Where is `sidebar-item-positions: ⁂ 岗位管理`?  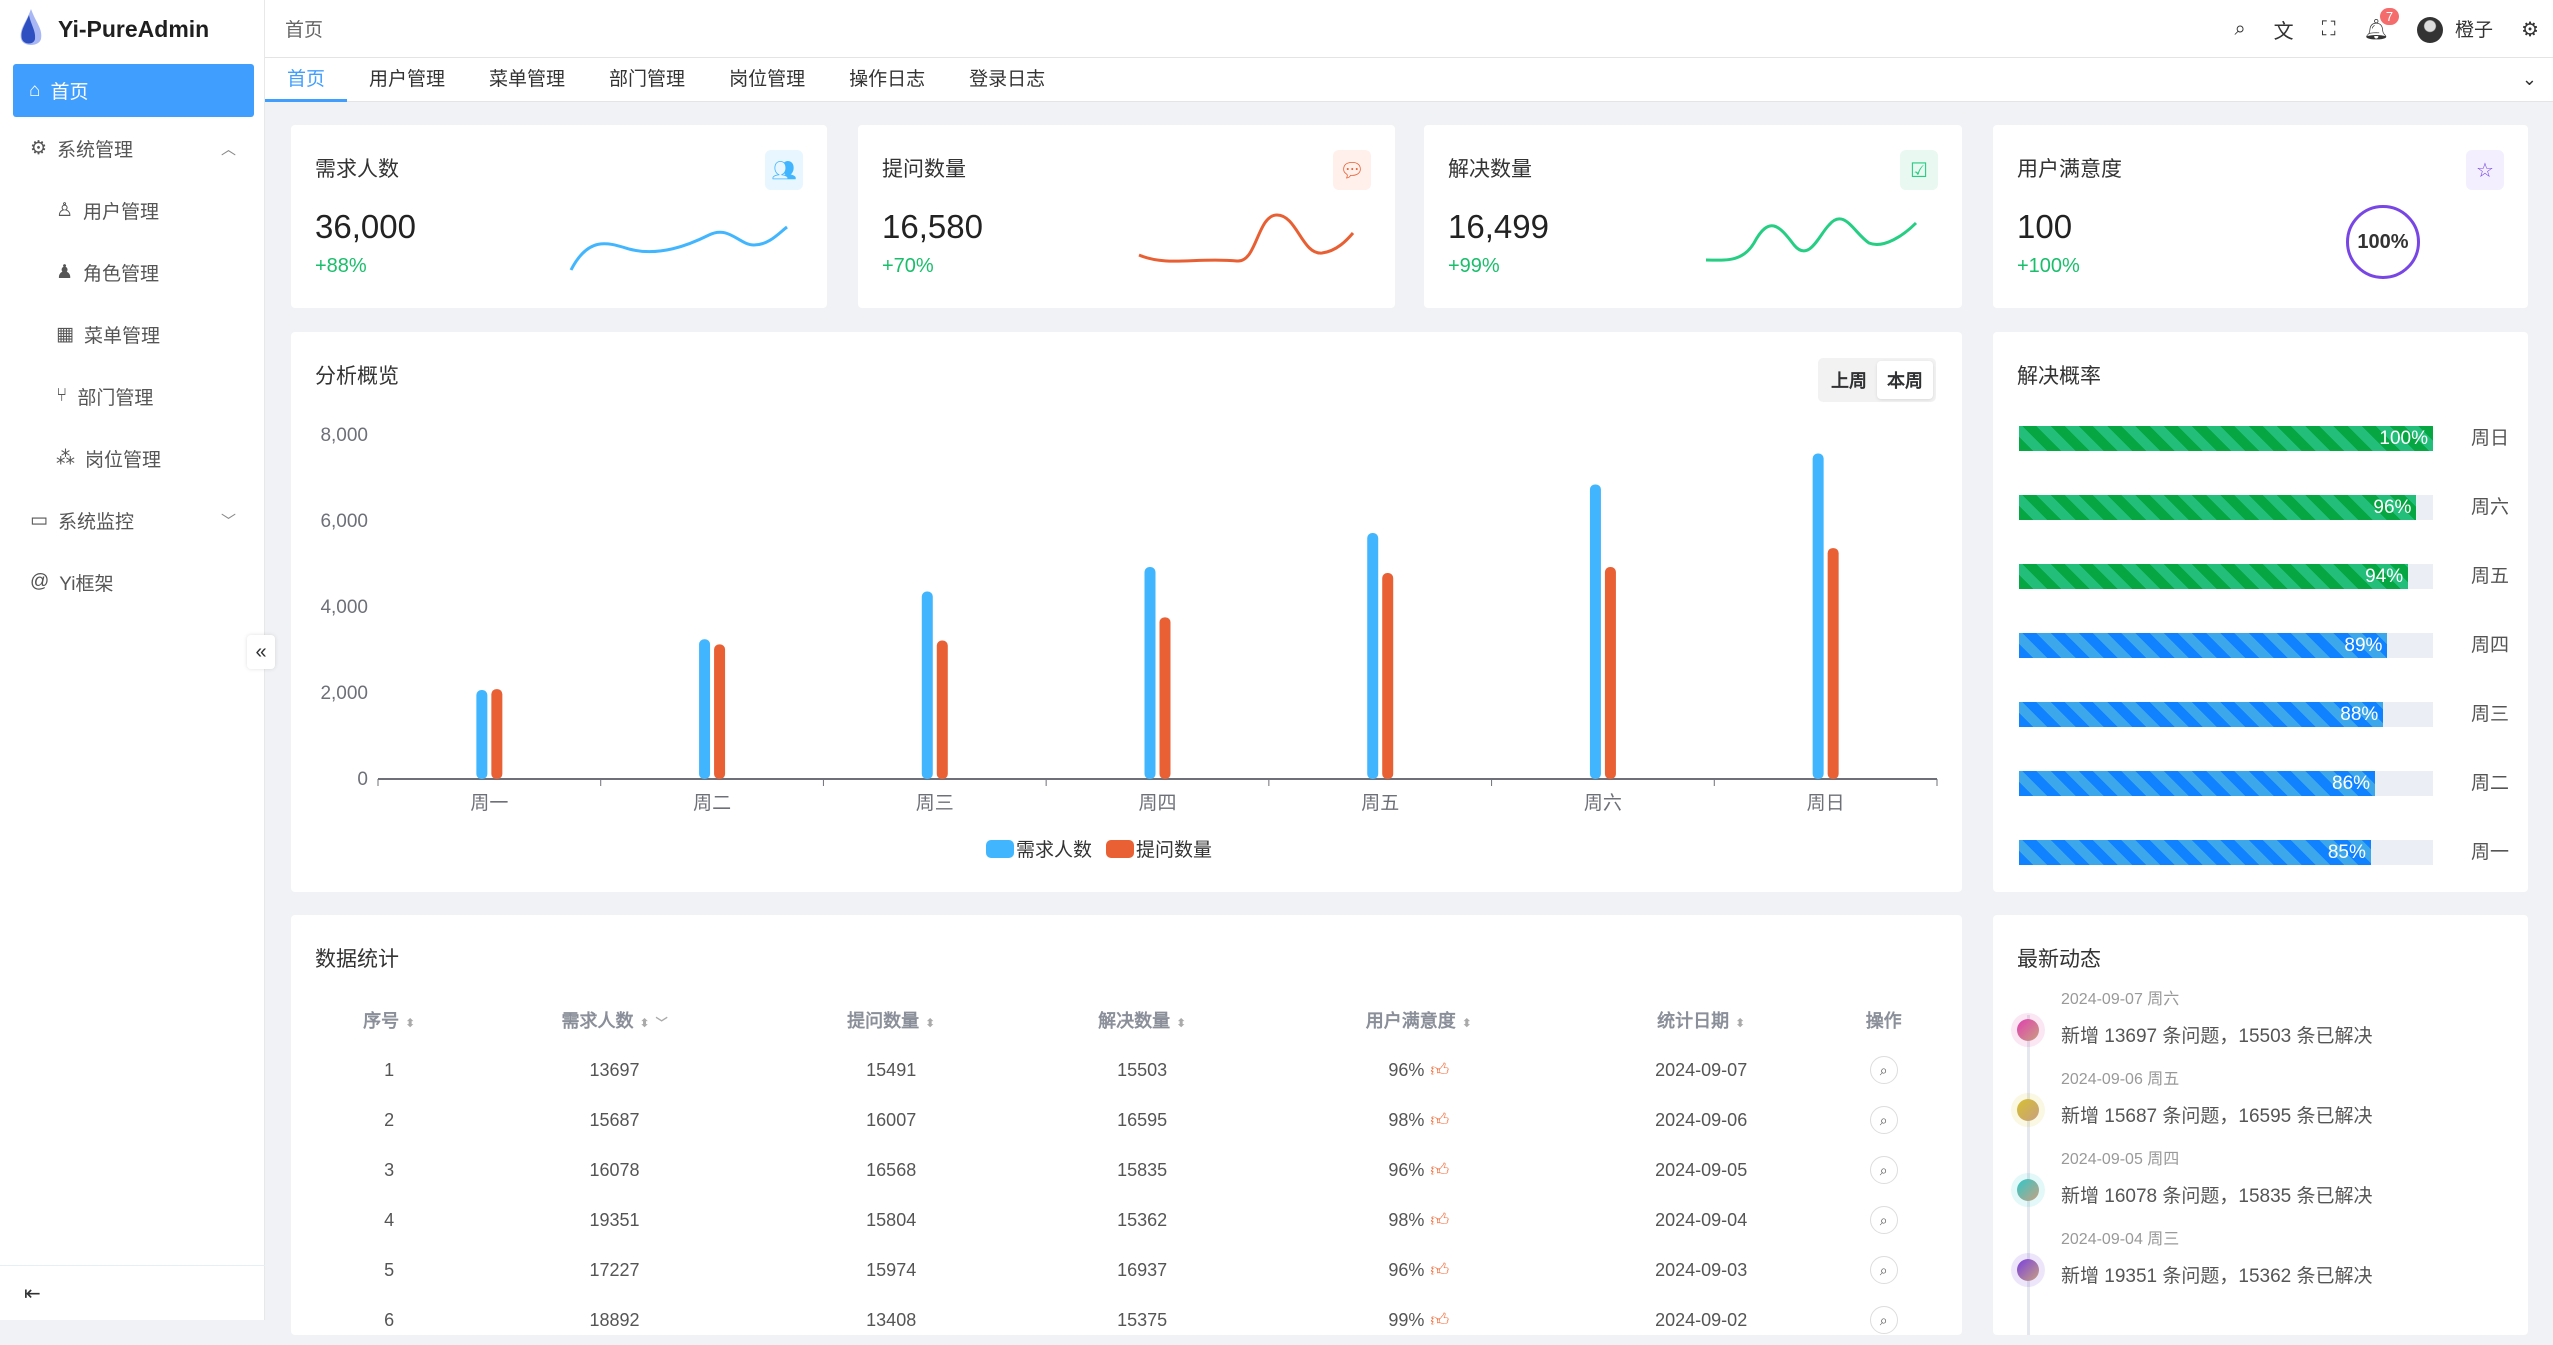 sidebar-item-positions: ⁂ 岗位管理 is located at coordinates (132, 458).